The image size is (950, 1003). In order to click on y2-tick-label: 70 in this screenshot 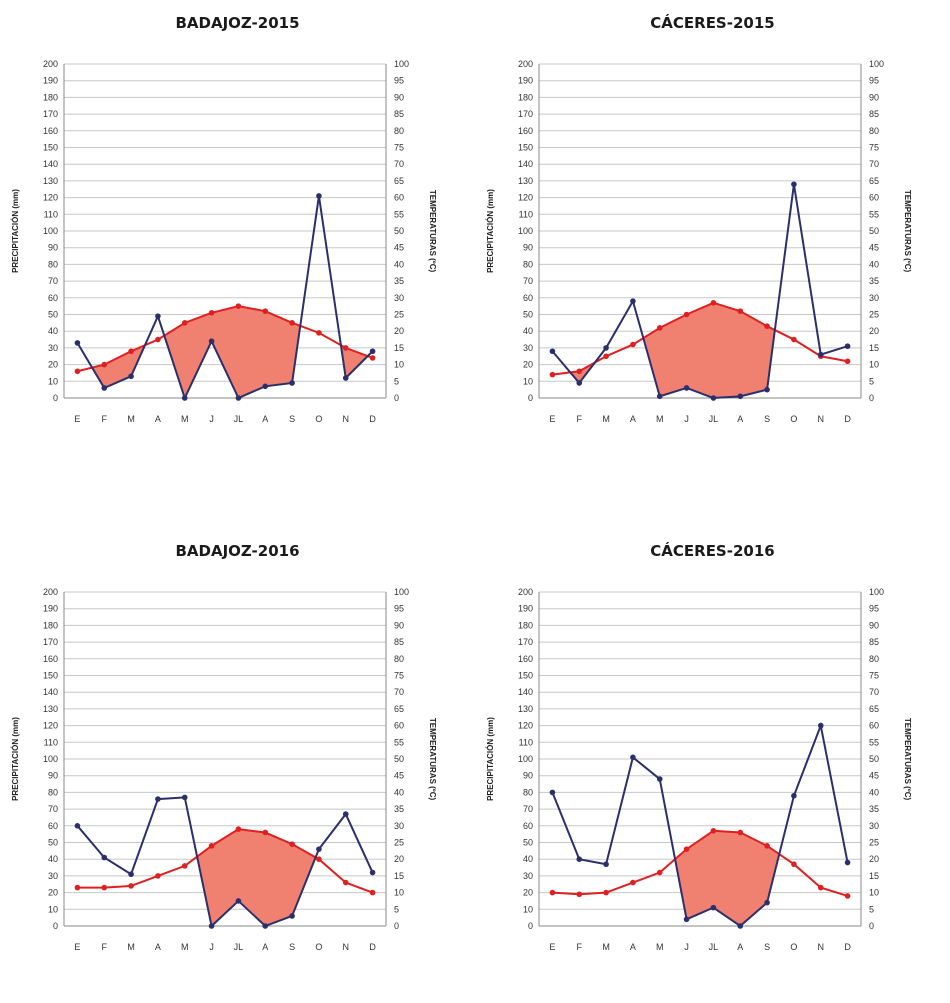, I will do `click(399, 164)`.